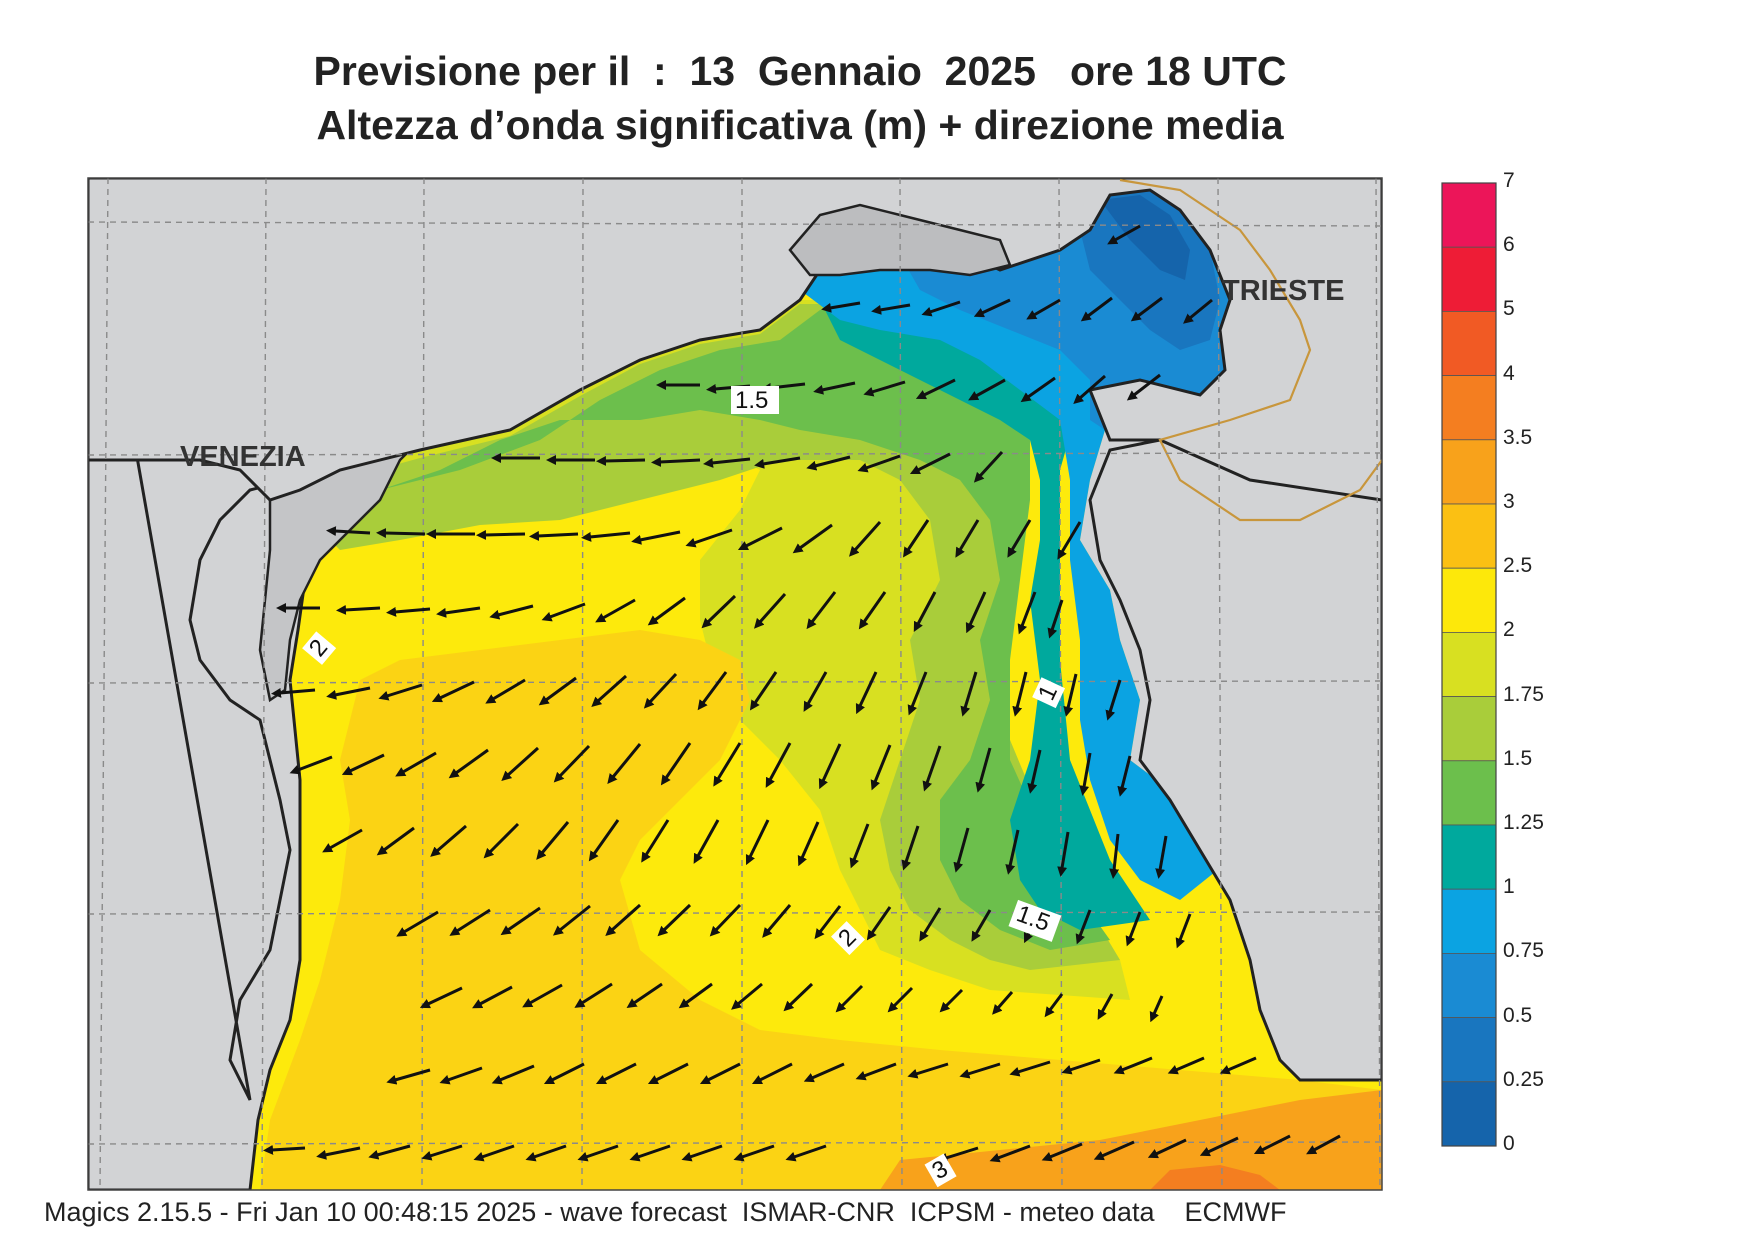 This screenshot has height=1242, width=1755. I want to click on colorbar-label: 2, so click(1509, 630).